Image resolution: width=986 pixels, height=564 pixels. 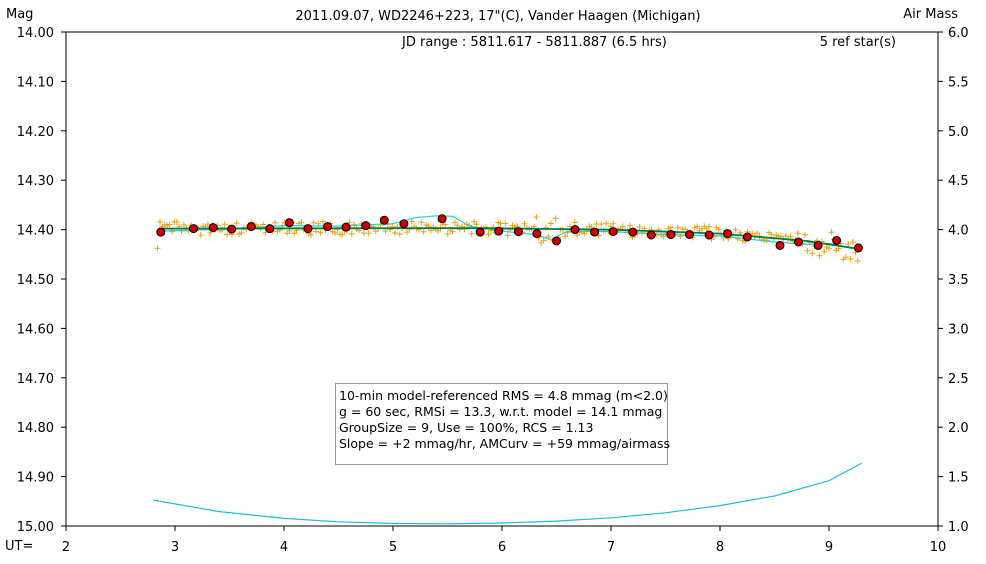 What do you see at coordinates (958, 181) in the screenshot?
I see `y2-tick-label: 4.5` at bounding box center [958, 181].